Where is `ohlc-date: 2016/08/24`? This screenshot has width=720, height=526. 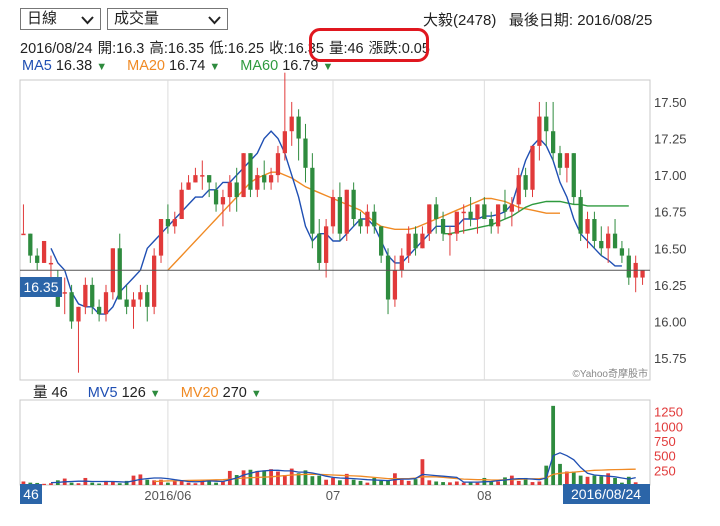
ohlc-date: 2016/08/24 is located at coordinates (56, 49).